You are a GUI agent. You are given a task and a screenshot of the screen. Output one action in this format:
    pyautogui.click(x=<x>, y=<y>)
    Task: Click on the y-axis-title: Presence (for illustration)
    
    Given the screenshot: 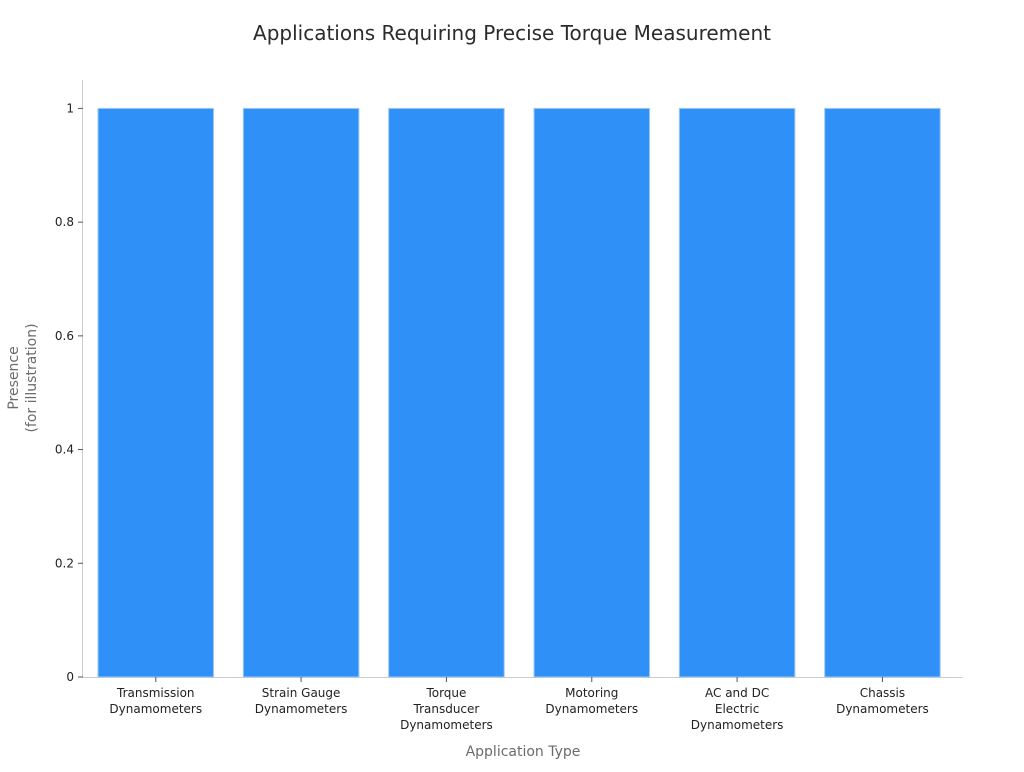 What is the action you would take?
    pyautogui.click(x=23, y=377)
    